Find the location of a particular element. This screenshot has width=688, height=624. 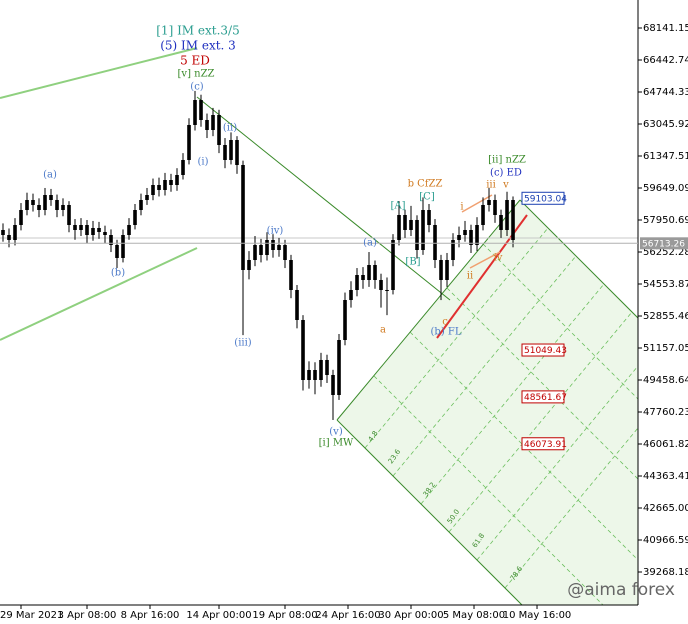

x-tick-label: 14 Apr 00:00 is located at coordinates (218, 615).